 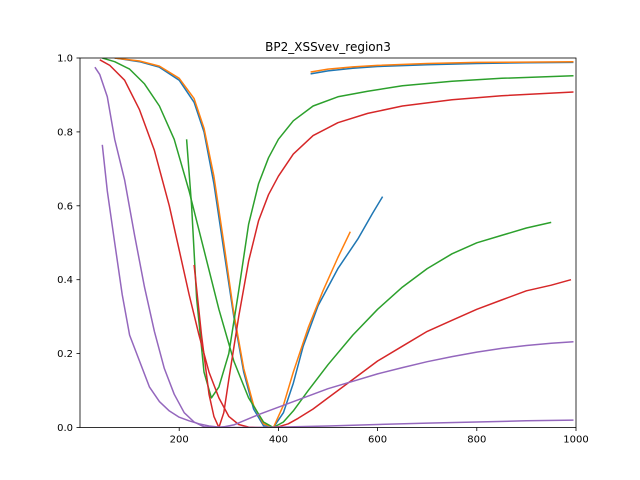 What do you see at coordinates (278, 440) in the screenshot?
I see `x-tick-label: 400` at bounding box center [278, 440].